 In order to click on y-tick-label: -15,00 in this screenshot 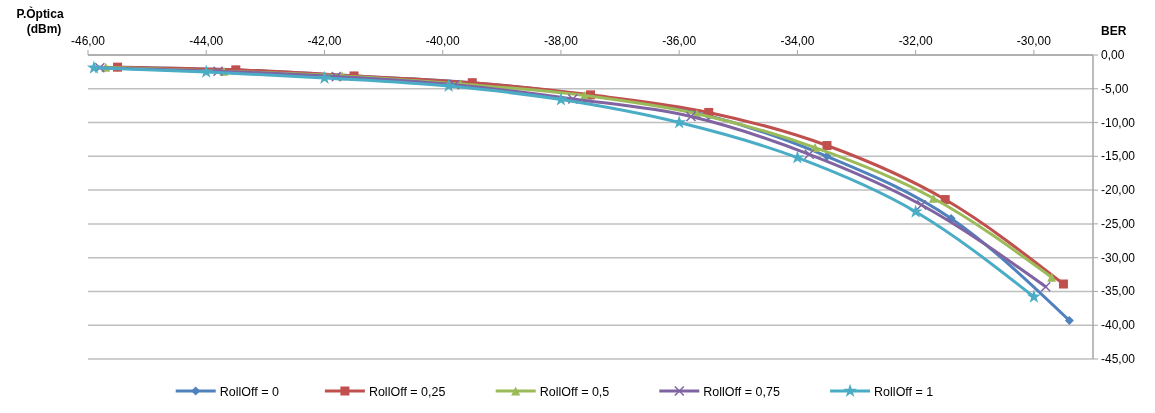, I will do `click(1118, 156)`.